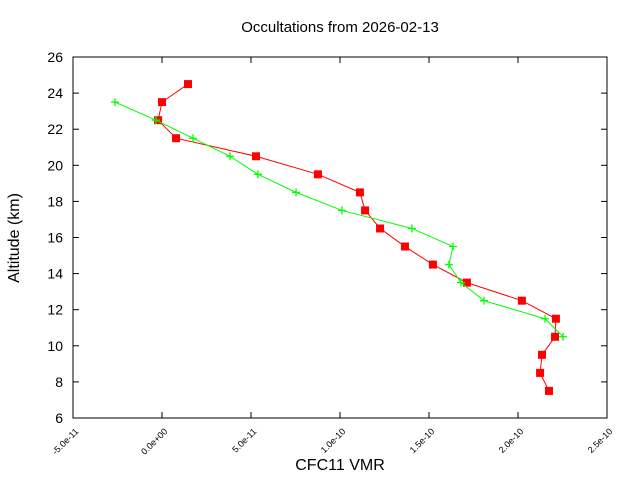 This screenshot has width=640, height=485. What do you see at coordinates (14, 238) in the screenshot?
I see `y-axis-label: Altitude (km)` at bounding box center [14, 238].